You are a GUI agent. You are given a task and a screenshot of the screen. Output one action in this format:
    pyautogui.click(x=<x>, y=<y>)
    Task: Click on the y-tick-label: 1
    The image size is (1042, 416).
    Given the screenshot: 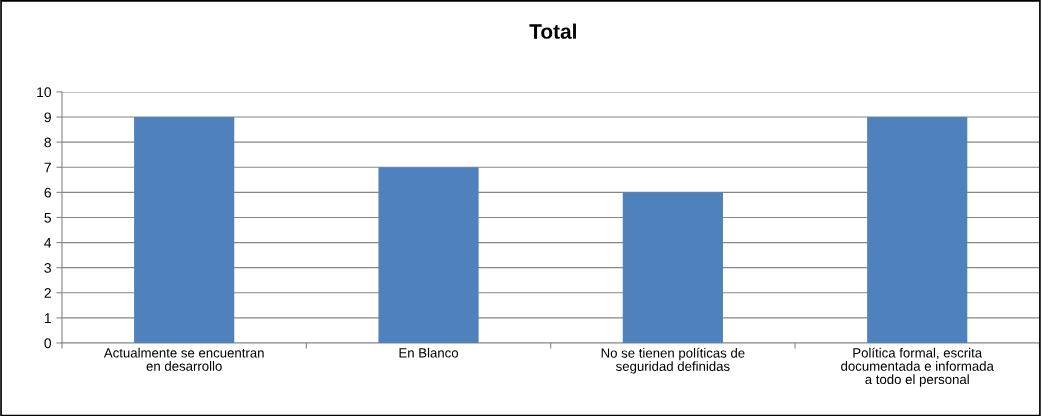 What is the action you would take?
    pyautogui.click(x=47, y=318)
    